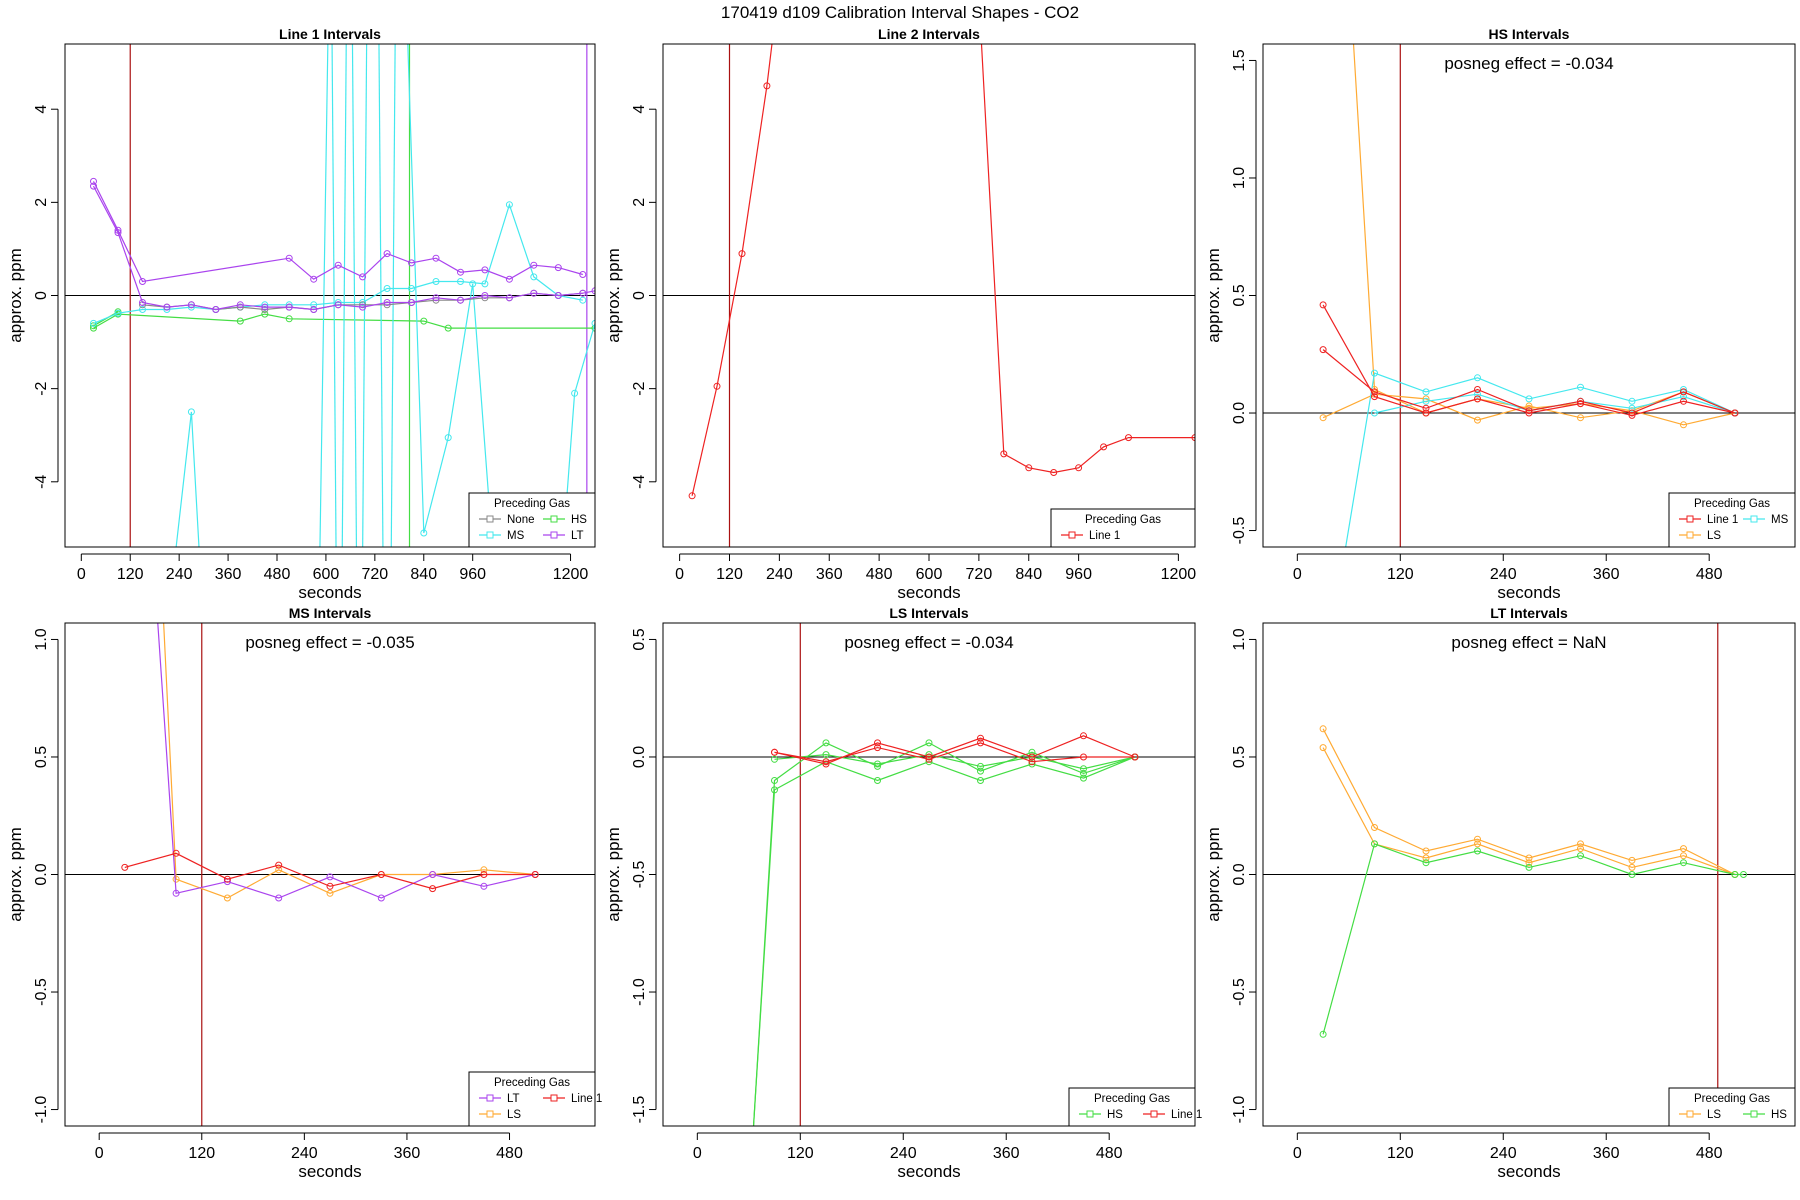  What do you see at coordinates (929, 34) in the screenshot?
I see `chart-title: Line 2 Intervals` at bounding box center [929, 34].